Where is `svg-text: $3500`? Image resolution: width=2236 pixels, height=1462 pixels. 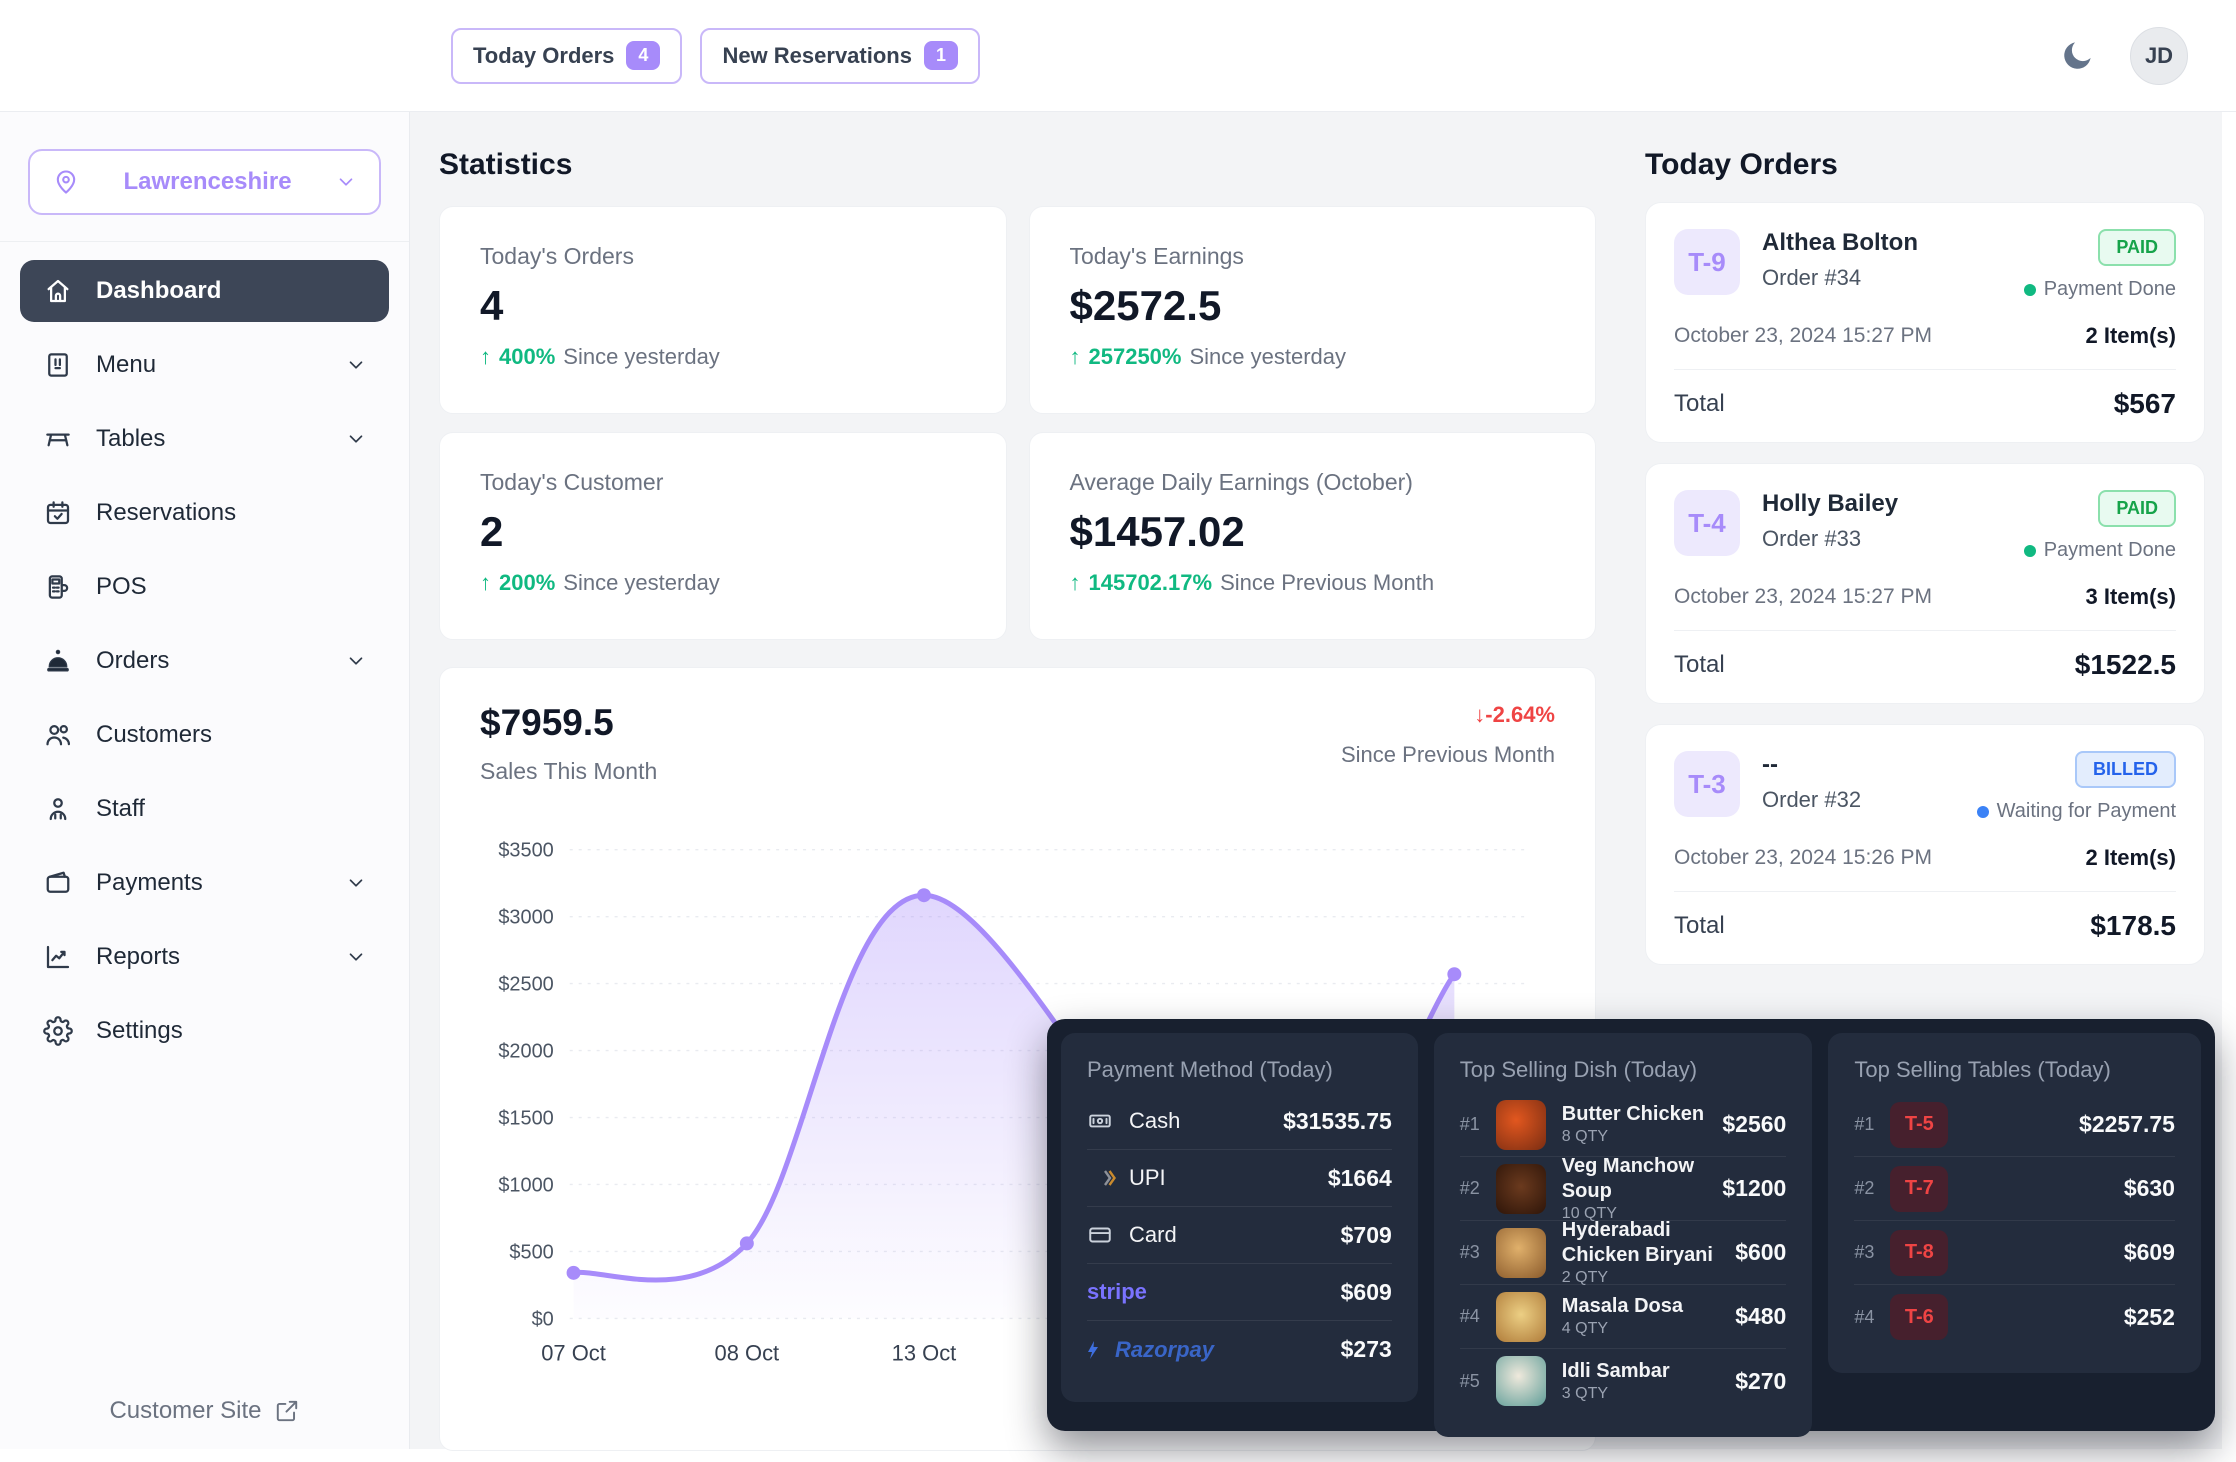
svg-text: $3500 is located at coordinates (525, 851).